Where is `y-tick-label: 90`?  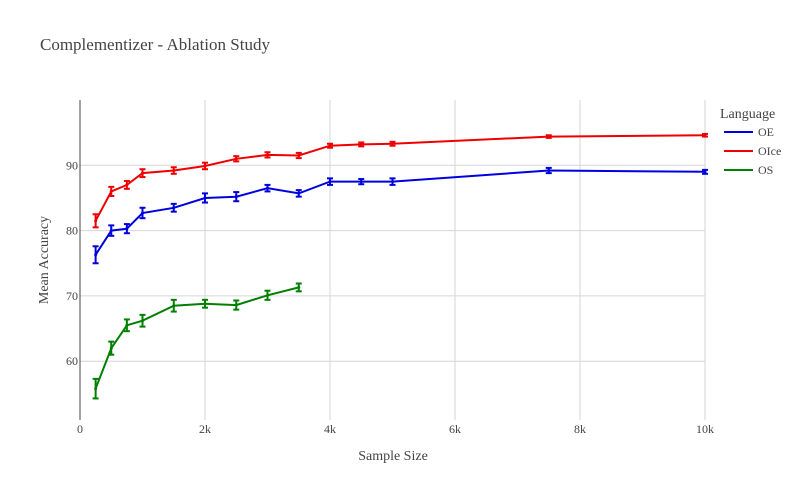 y-tick-label: 90 is located at coordinates (72, 165).